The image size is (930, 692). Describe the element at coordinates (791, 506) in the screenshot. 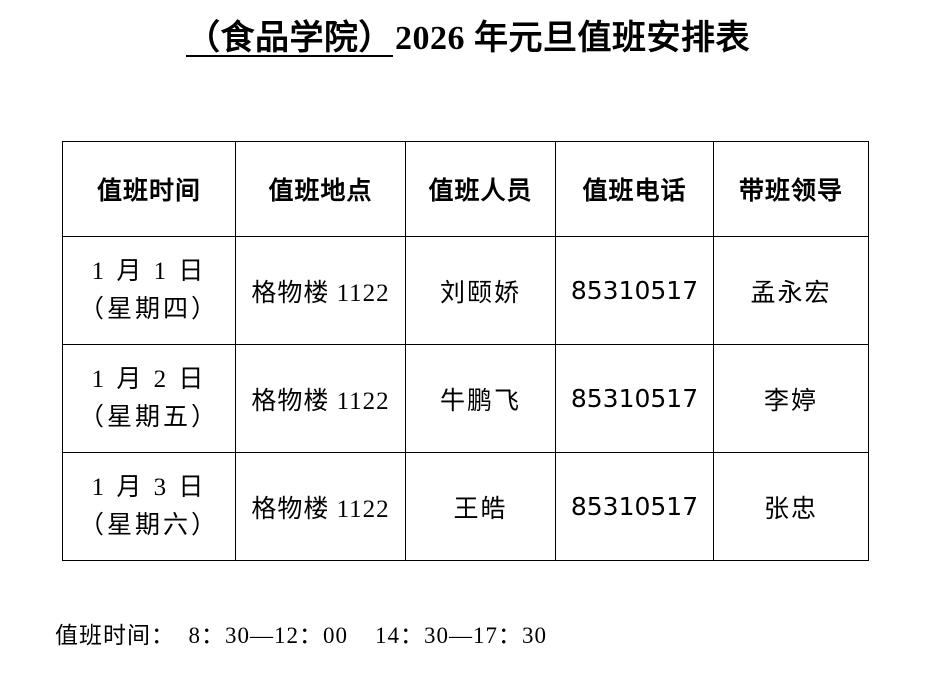

I see `cell-duty-leader: 张忠` at that location.